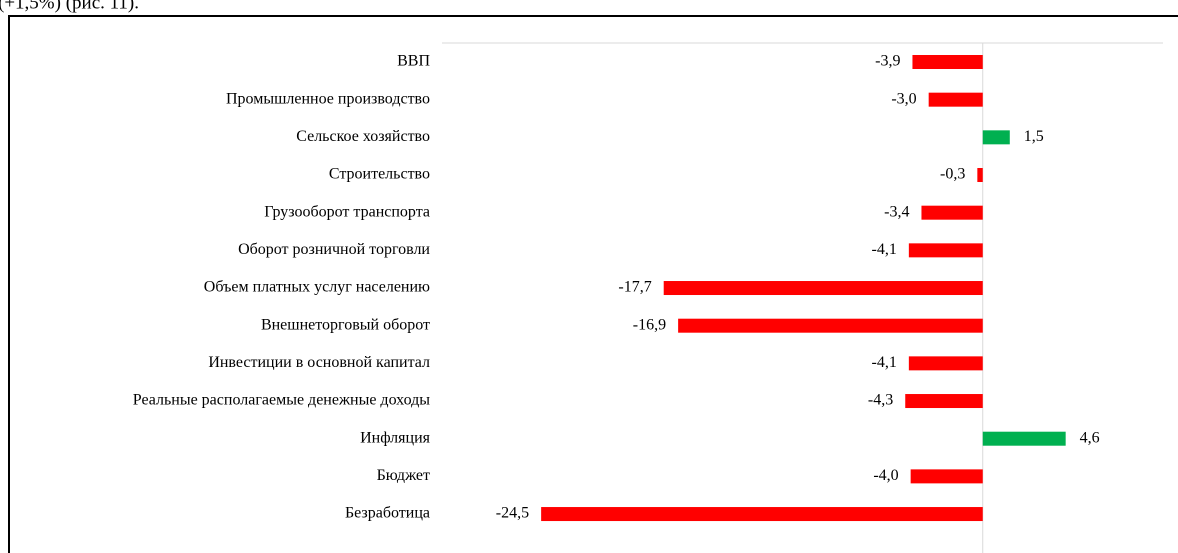 Image resolution: width=1178 pixels, height=553 pixels. Describe the element at coordinates (319, 362) in the screenshot. I see `category-label: Инвестиции в основной капитал` at that location.